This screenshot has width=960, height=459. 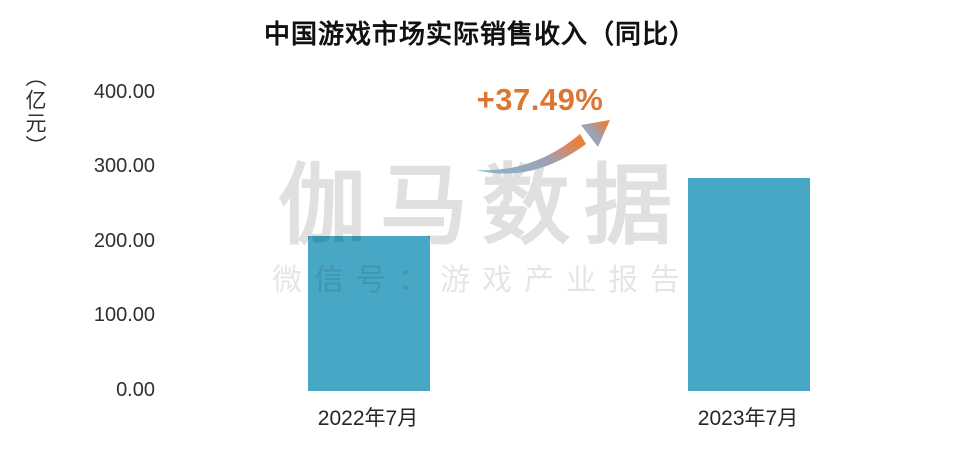 What do you see at coordinates (124, 92) in the screenshot?
I see `y-tick-400: 400.00` at bounding box center [124, 92].